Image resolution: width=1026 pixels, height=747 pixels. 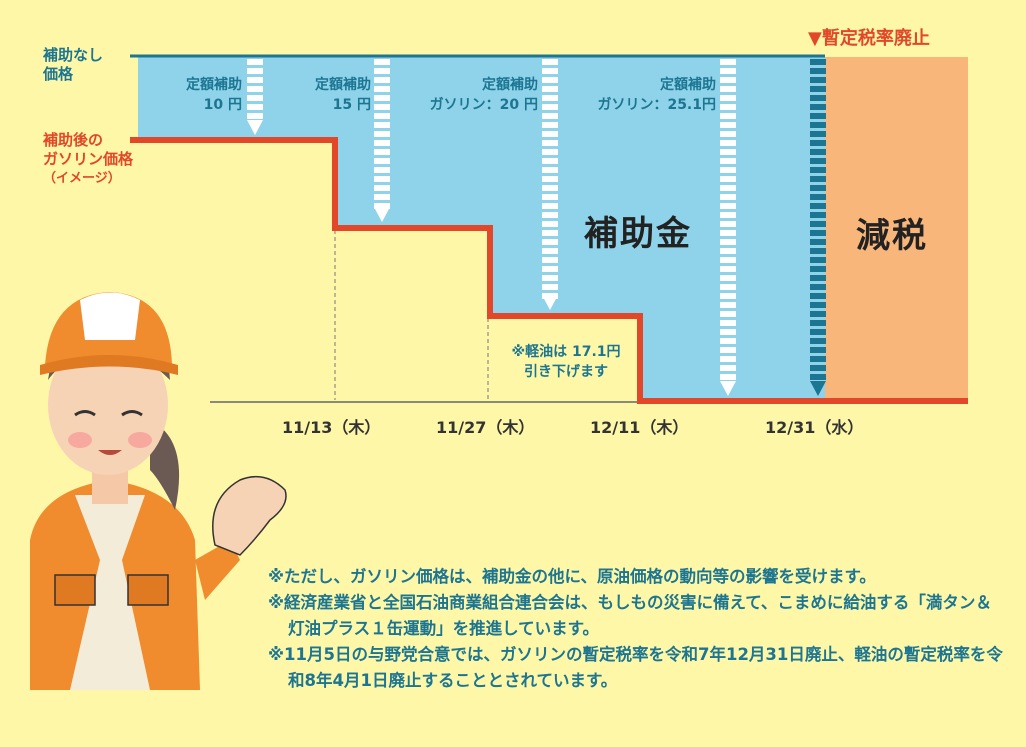 What do you see at coordinates (343, 95) in the screenshot?
I see `subsidy-label-2: 定額補助 15 円` at bounding box center [343, 95].